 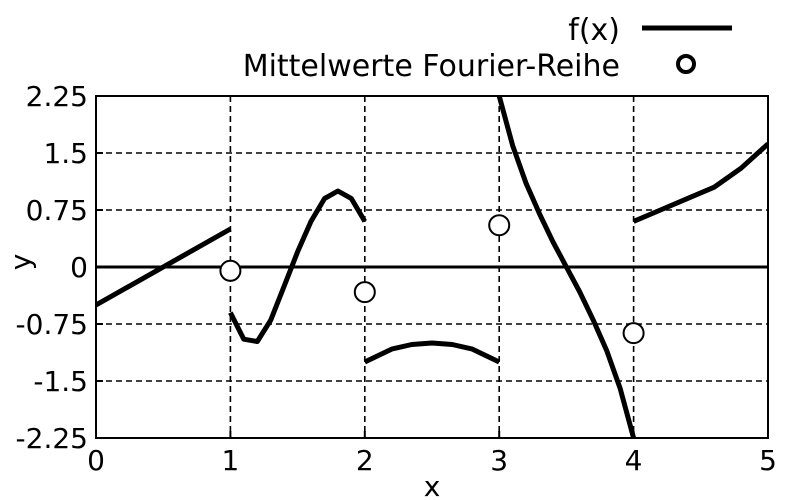 What do you see at coordinates (431, 66) in the screenshot?
I see `legend-label-fourier: Mittelwerte Fourier-Reihe` at bounding box center [431, 66].